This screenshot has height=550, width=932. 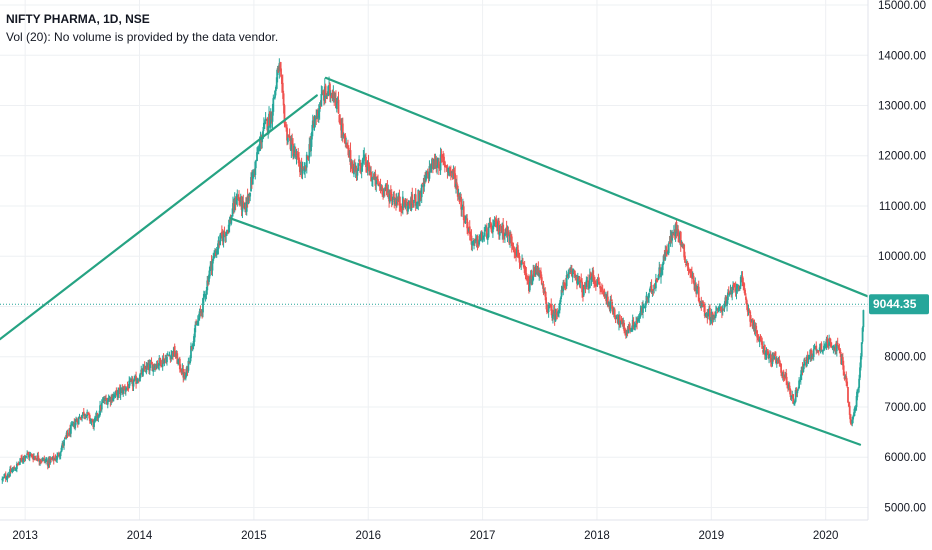 I want to click on time-tick-label: 2016, so click(x=368, y=536).